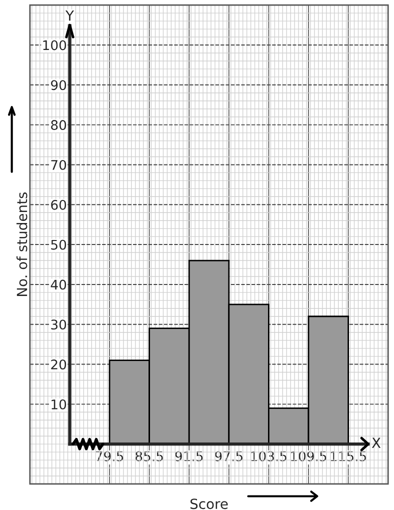 The image size is (394, 510). I want to click on y-tick-label: 90, so click(58, 85).